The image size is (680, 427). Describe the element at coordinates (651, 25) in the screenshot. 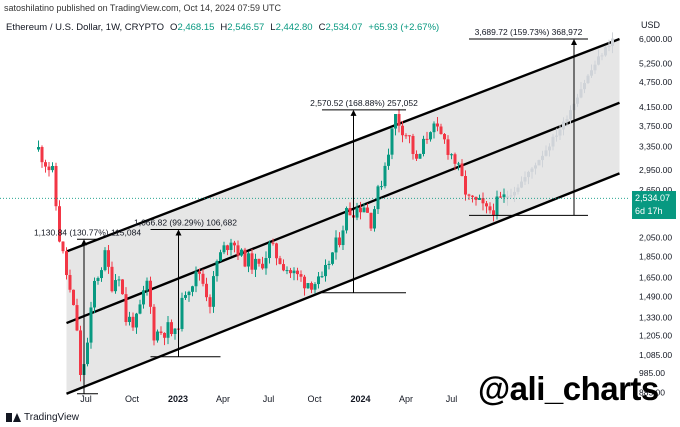

I see `currency-label: USD` at that location.